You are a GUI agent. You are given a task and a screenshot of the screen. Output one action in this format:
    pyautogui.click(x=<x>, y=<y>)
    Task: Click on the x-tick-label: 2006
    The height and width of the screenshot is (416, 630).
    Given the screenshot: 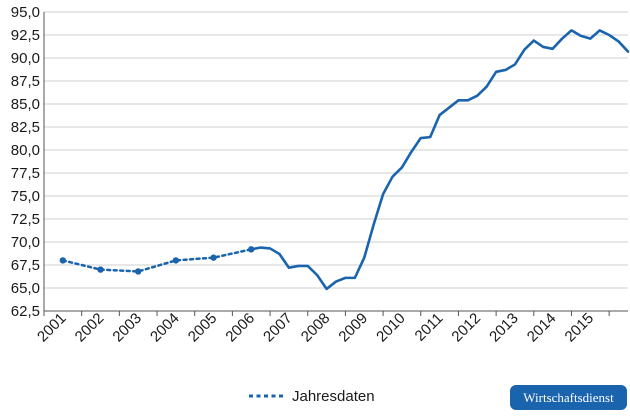 What is the action you would take?
    pyautogui.click(x=240, y=328)
    